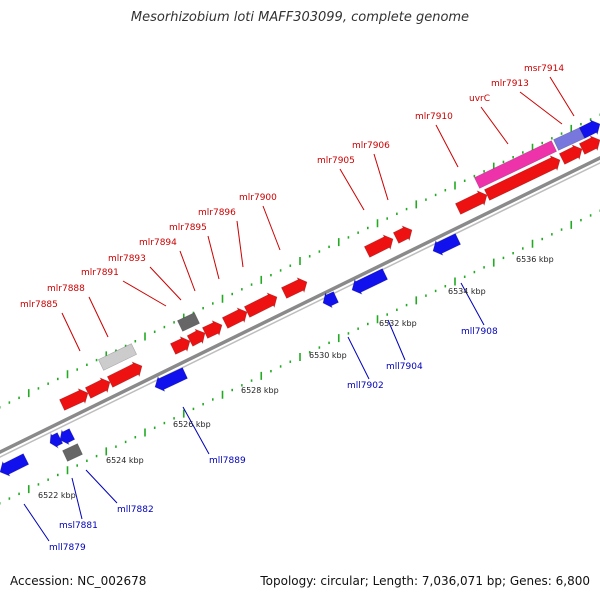 The height and width of the screenshot is (600, 600). Describe the element at coordinates (217, 213) in the screenshot. I see `gene-label: mlr7896` at that location.